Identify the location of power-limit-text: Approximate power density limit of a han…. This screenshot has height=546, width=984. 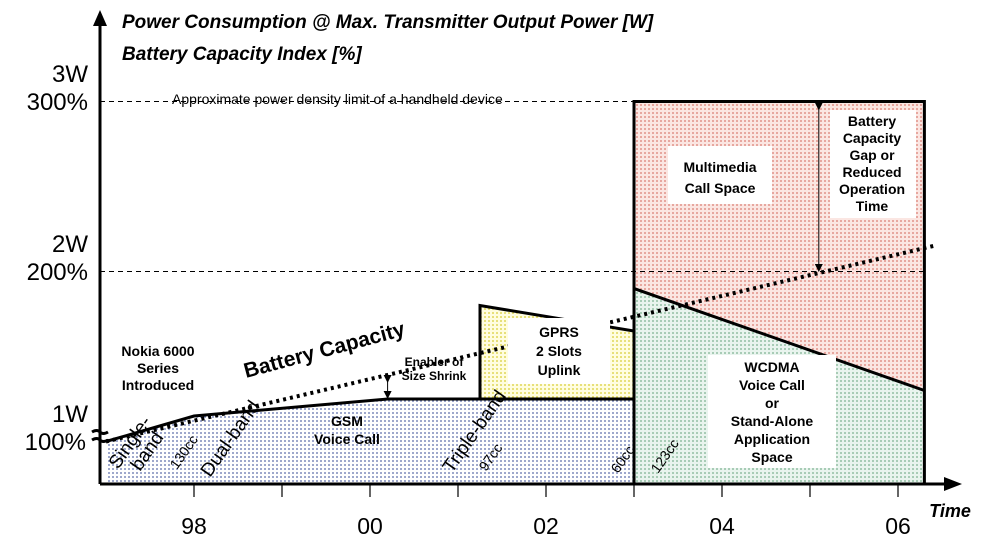
(337, 99).